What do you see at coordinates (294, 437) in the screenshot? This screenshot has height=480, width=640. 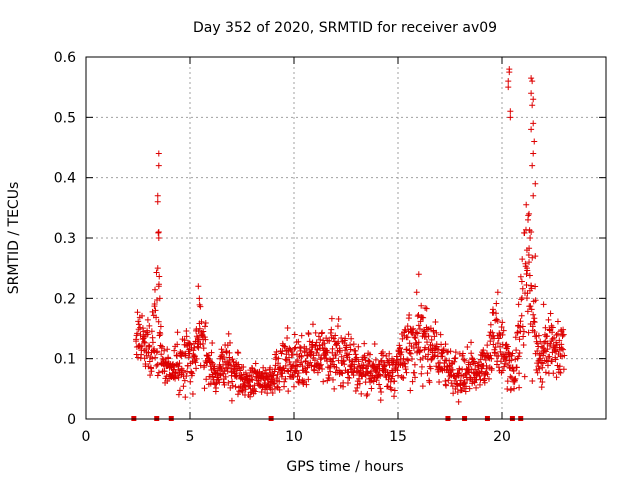 I see `x-tick-label: 10` at bounding box center [294, 437].